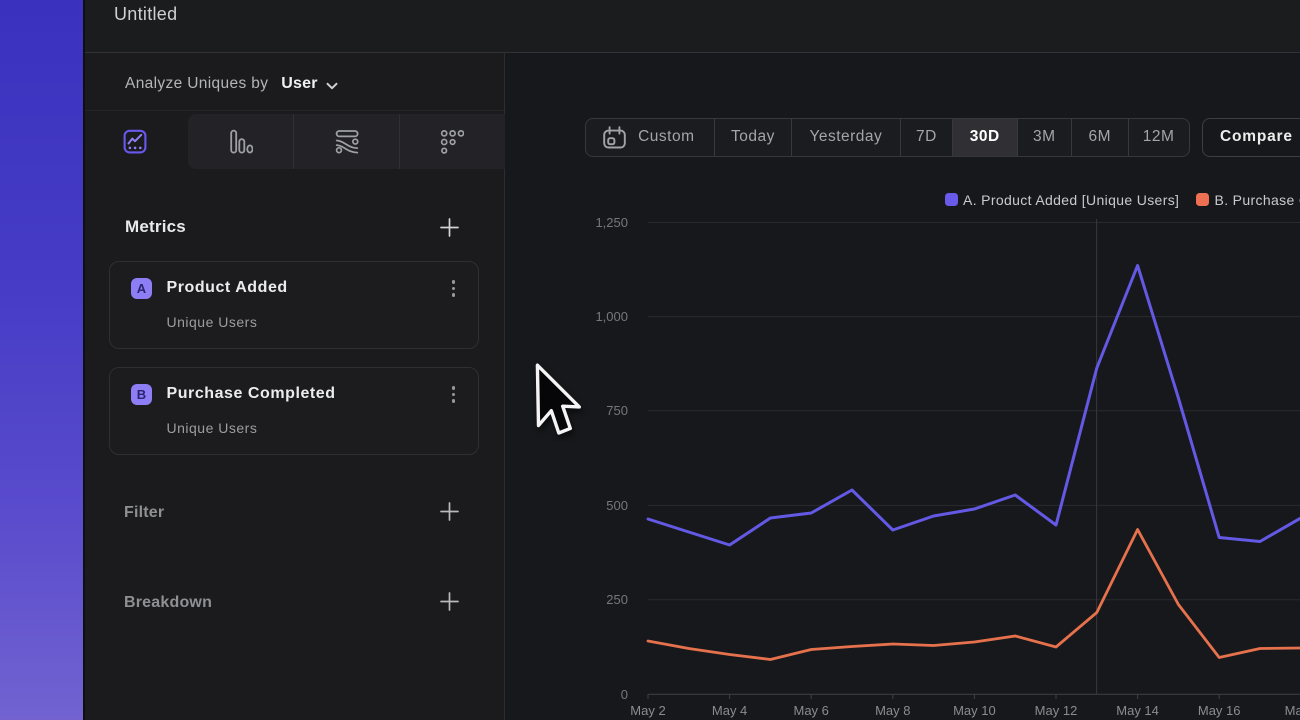 The width and height of the screenshot is (1300, 720). I want to click on svg-text: May 2, so click(647, 710).